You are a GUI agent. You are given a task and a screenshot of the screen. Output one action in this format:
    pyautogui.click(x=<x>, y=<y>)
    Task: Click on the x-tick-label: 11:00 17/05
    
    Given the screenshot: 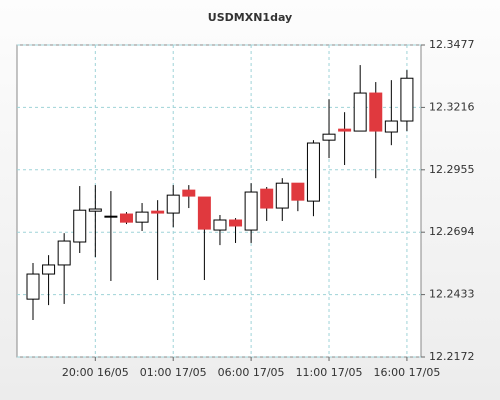 What is the action you would take?
    pyautogui.click(x=329, y=372)
    